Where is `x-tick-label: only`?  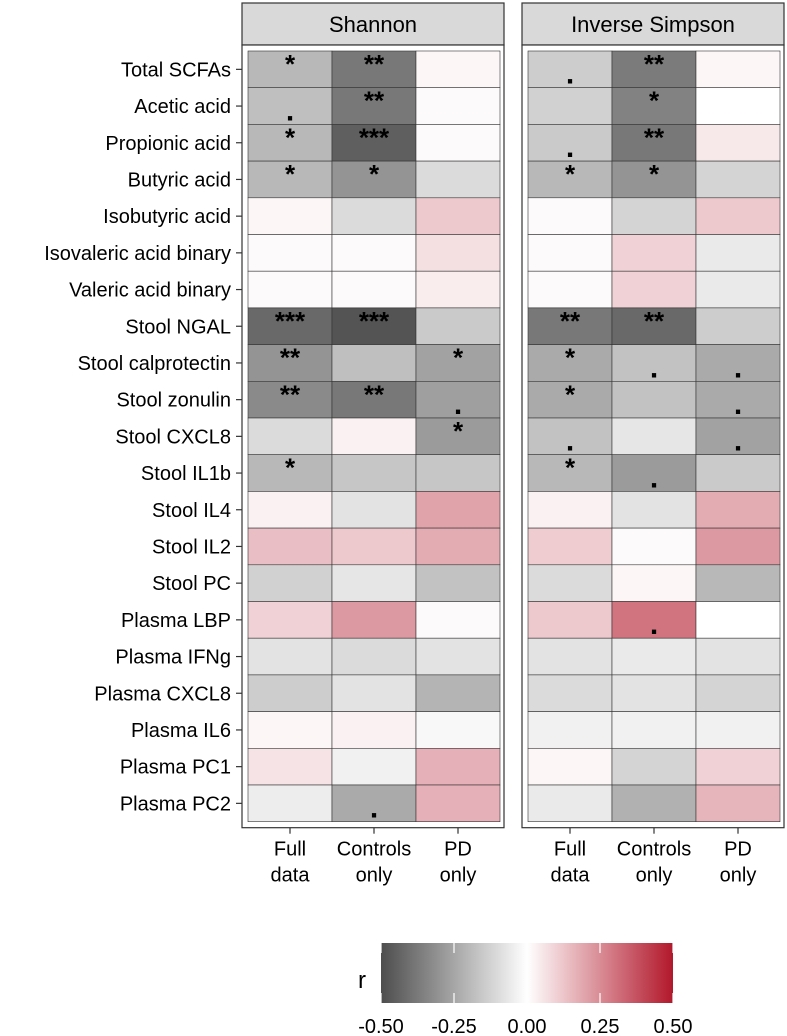 x-tick-label: only is located at coordinates (374, 876).